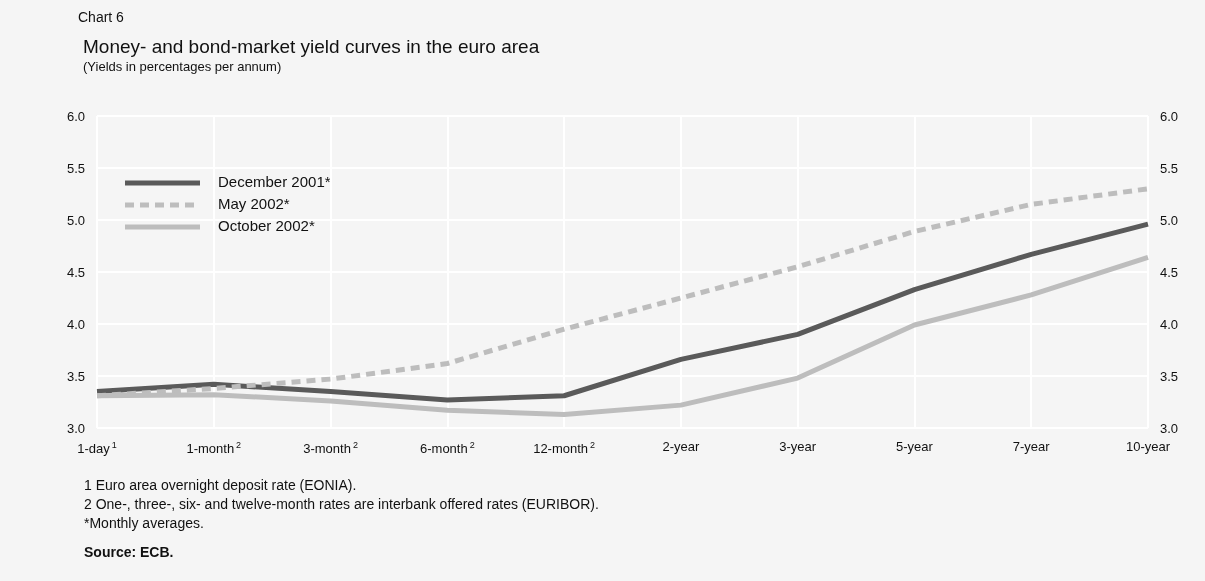  What do you see at coordinates (311, 46) in the screenshot?
I see `chart-title: Money- and bond-market yield curves in the euro area` at bounding box center [311, 46].